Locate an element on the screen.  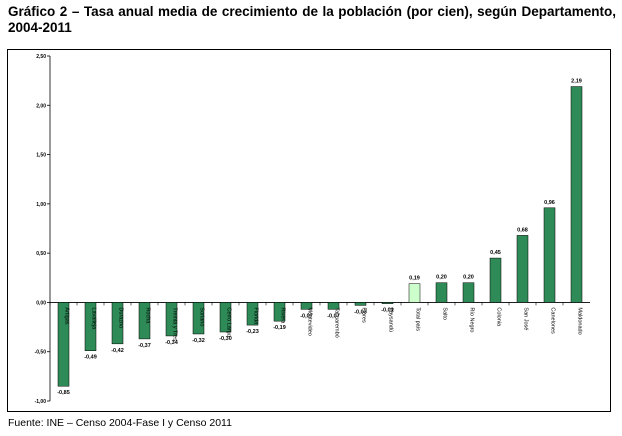
value-label: -0,01 is located at coordinates (387, 310).